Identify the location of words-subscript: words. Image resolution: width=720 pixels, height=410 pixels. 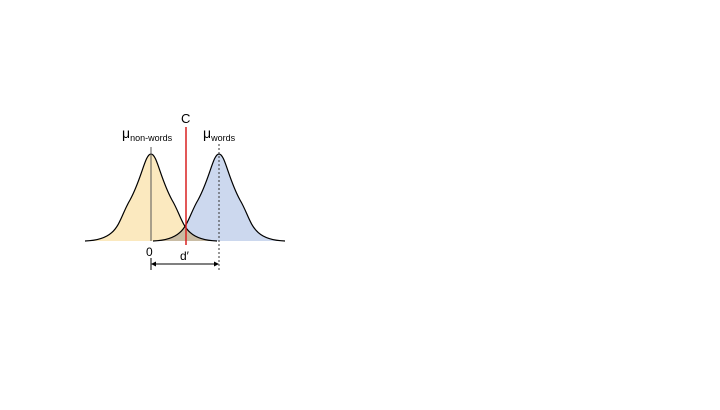
(223, 138).